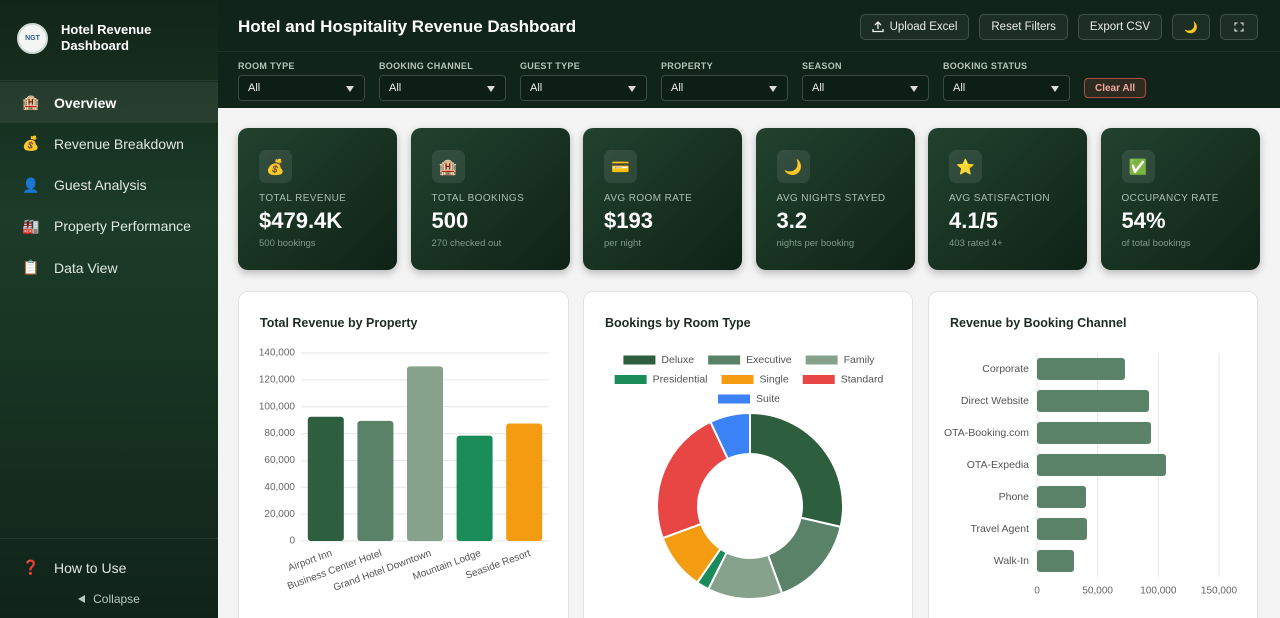 The image size is (1280, 618). What do you see at coordinates (31, 102) in the screenshot?
I see `nav-icon: 🏨` at bounding box center [31, 102].